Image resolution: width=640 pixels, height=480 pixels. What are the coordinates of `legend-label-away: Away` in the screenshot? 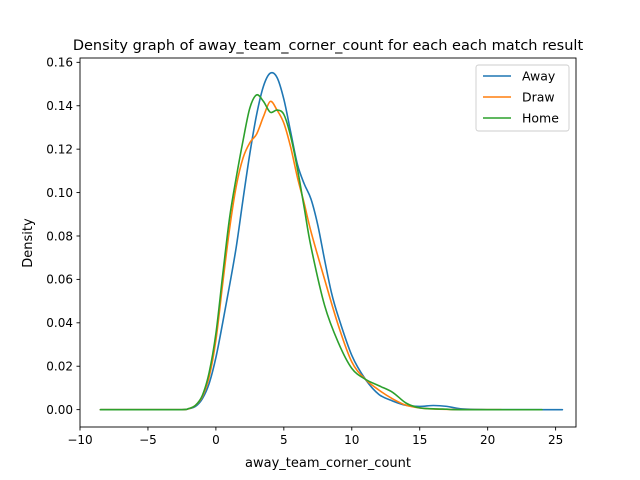 It's located at (539, 76).